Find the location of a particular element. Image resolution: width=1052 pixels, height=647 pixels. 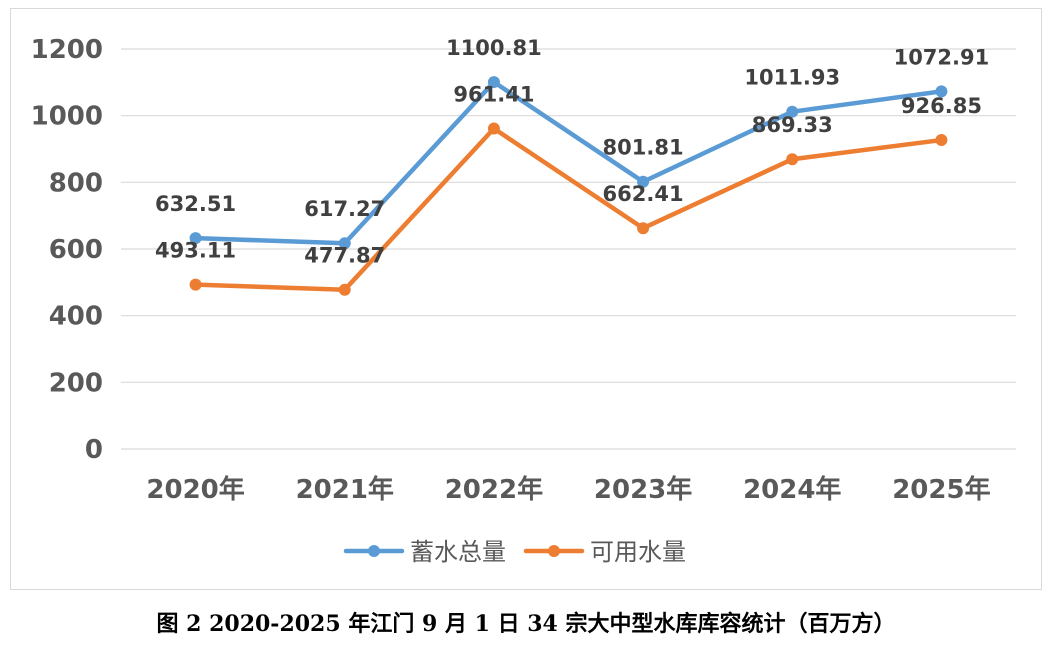

data-label: 1072.91 is located at coordinates (942, 57).